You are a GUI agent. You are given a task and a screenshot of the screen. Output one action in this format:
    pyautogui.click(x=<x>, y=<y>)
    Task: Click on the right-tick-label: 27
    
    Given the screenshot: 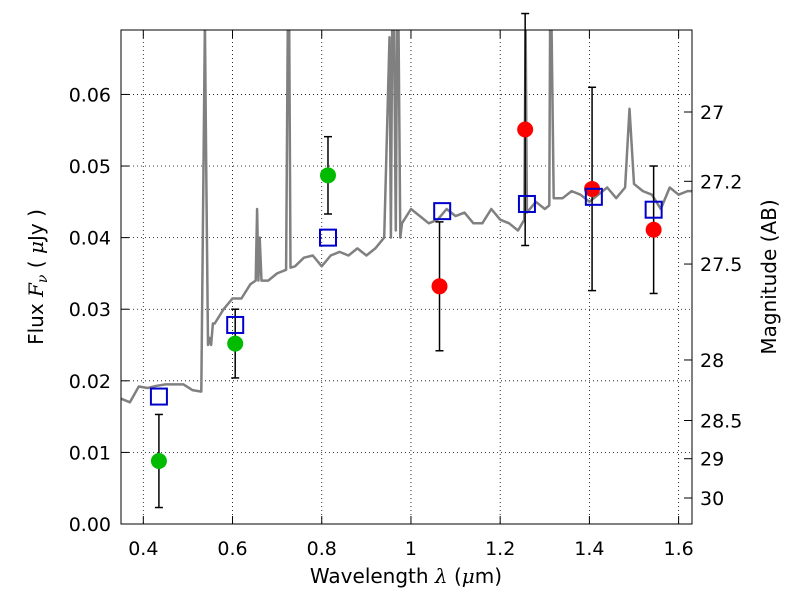 What is the action you would take?
    pyautogui.click(x=712, y=113)
    